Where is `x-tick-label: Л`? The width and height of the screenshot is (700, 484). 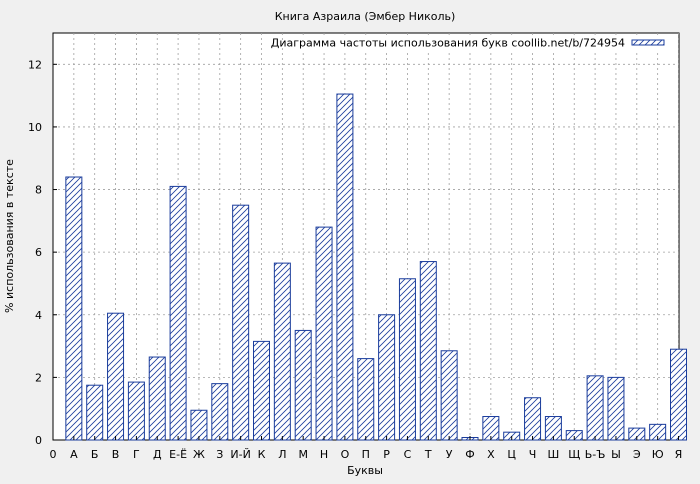
x-tick-label: Л is located at coordinates (282, 454).